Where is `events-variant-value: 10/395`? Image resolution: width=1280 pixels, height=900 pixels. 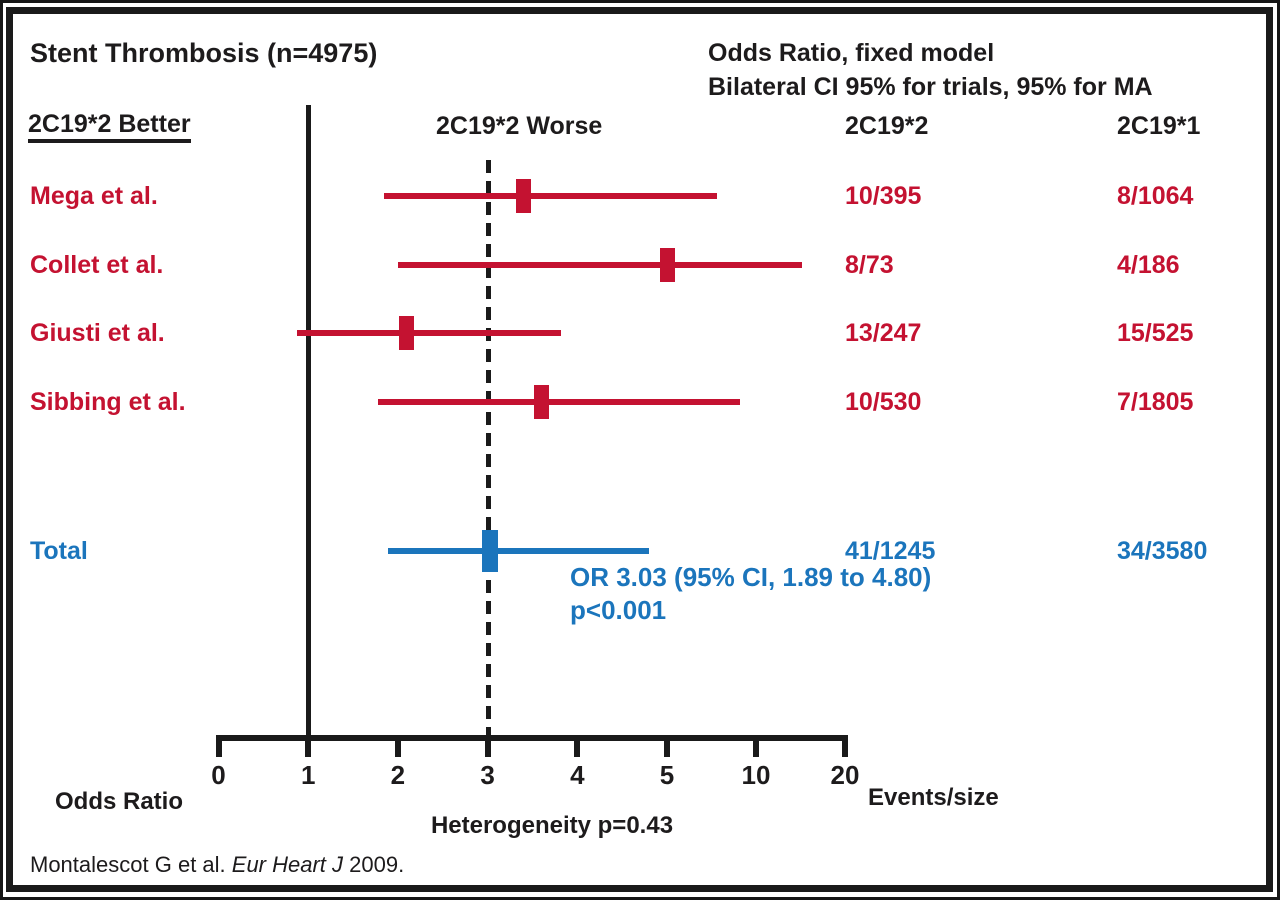
events-variant-value: 10/395 is located at coordinates (883, 196).